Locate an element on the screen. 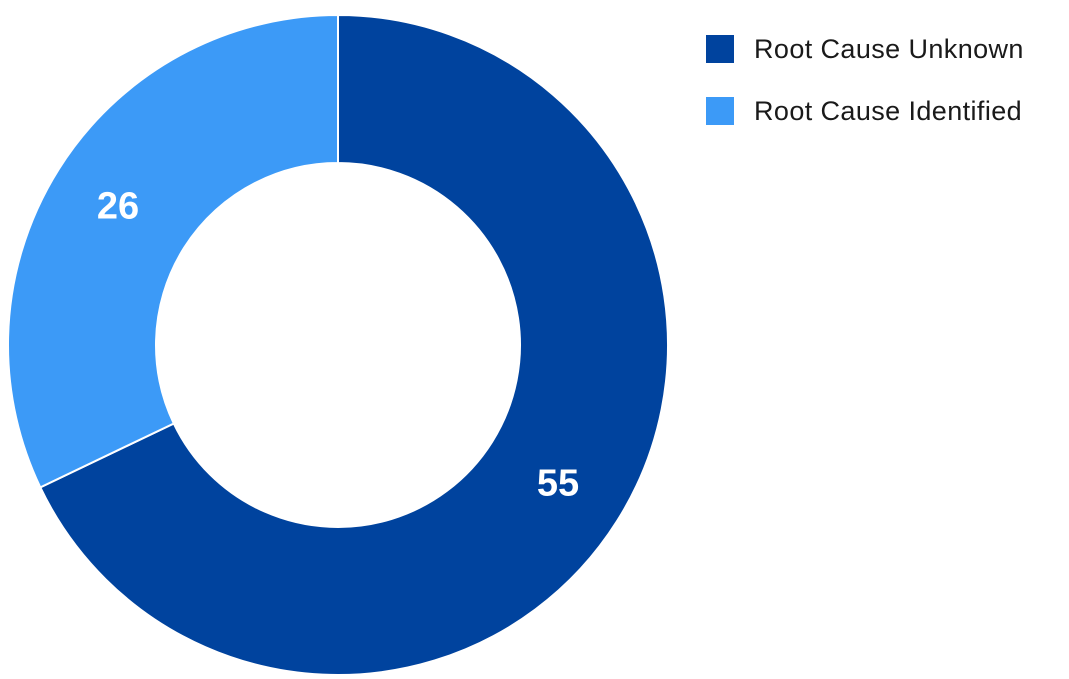 The height and width of the screenshot is (679, 1069). chart-legend: Root Cause Unknown Root Cause Identified is located at coordinates (865, 92).